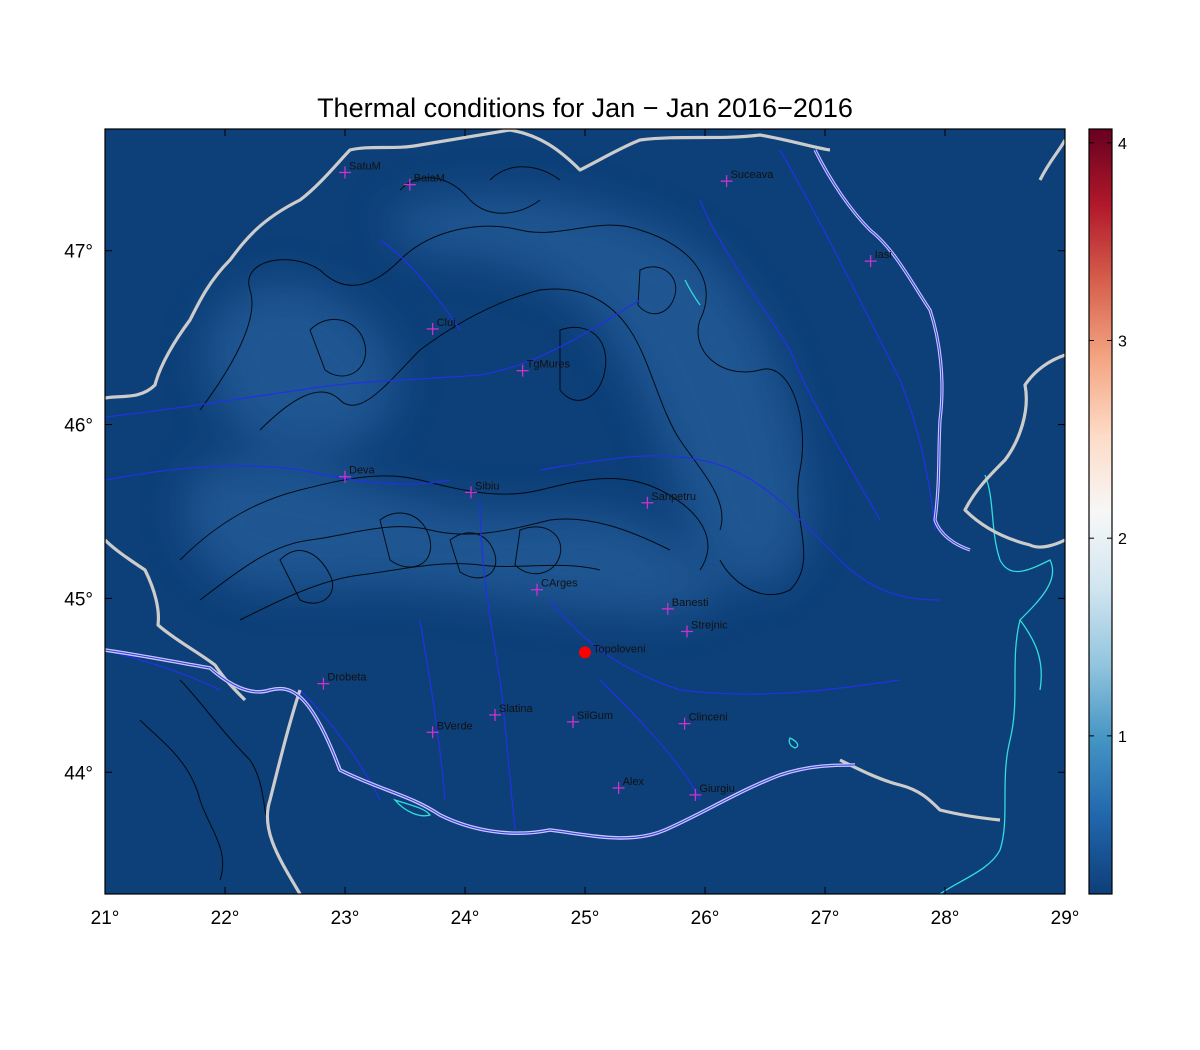 The width and height of the screenshot is (1200, 1050). I want to click on station-drobeta: Drobeta, so click(342, 681).